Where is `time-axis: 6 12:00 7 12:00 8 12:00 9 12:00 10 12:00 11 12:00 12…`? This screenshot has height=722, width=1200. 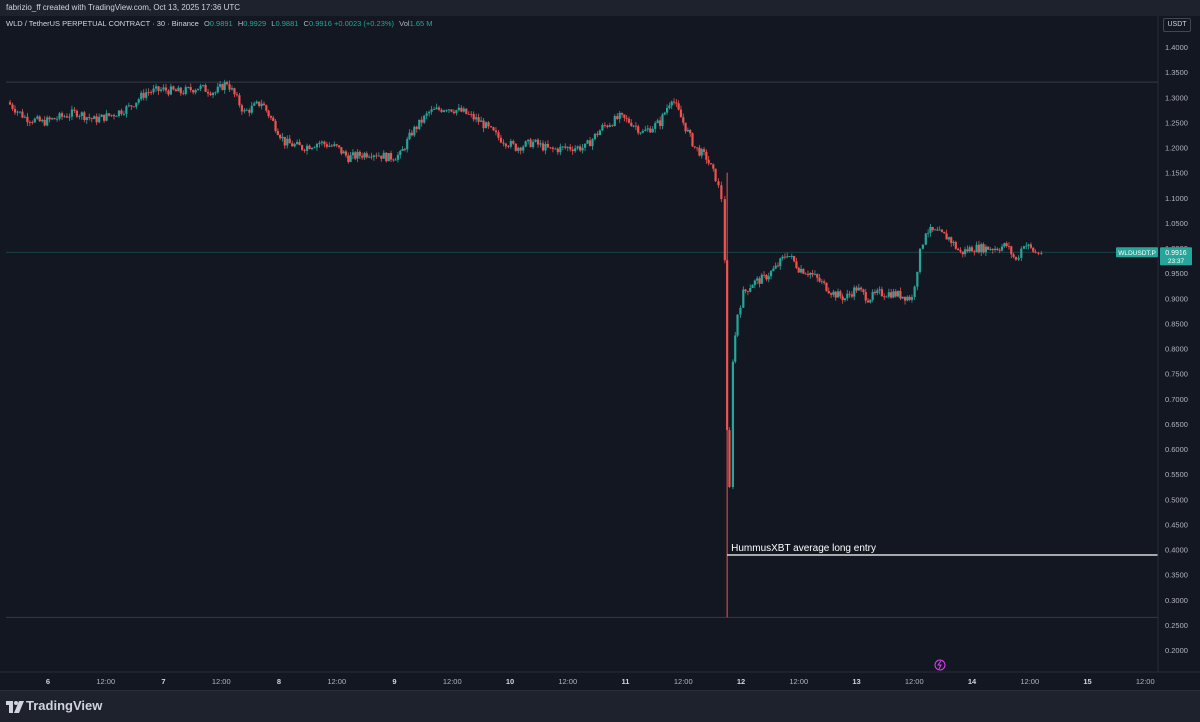
time-axis: 6 12:00 7 12:00 8 12:00 9 12:00 10 12:00 11 12:00 12… is located at coordinates (600, 678).